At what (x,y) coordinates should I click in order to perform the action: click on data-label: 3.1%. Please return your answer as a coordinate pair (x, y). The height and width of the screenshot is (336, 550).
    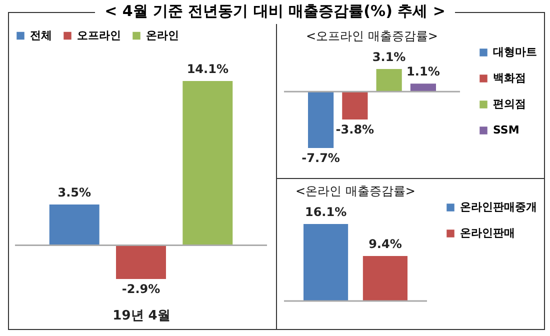
    Looking at the image, I should click on (389, 57).